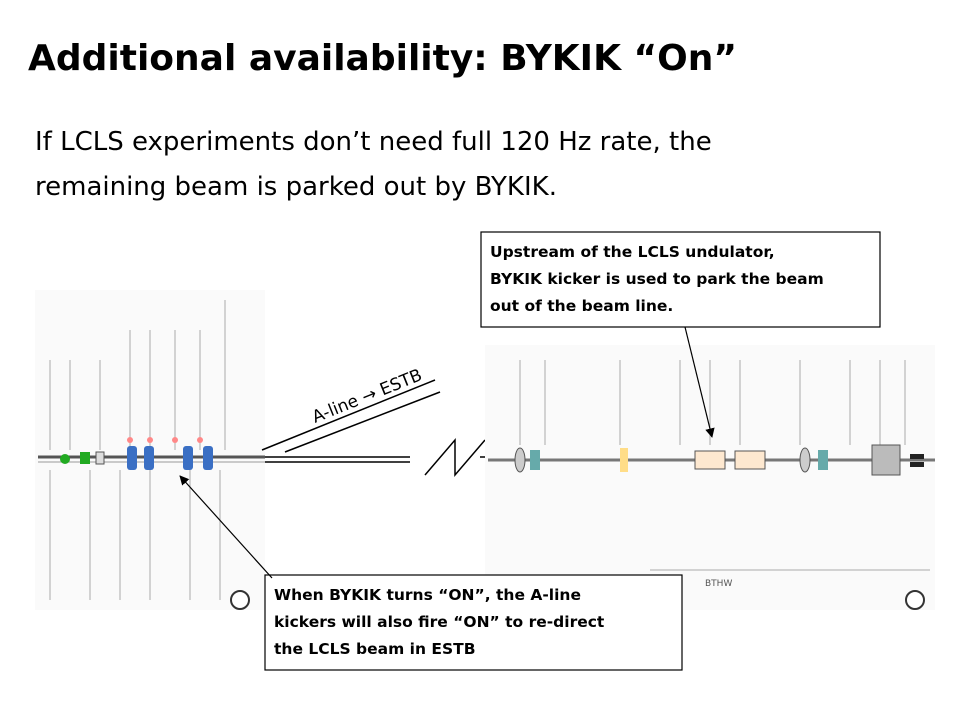 The height and width of the screenshot is (720, 960). Describe the element at coordinates (632, 252) in the screenshot. I see `callout-line: Upstream of the LCLS undulator,` at that location.